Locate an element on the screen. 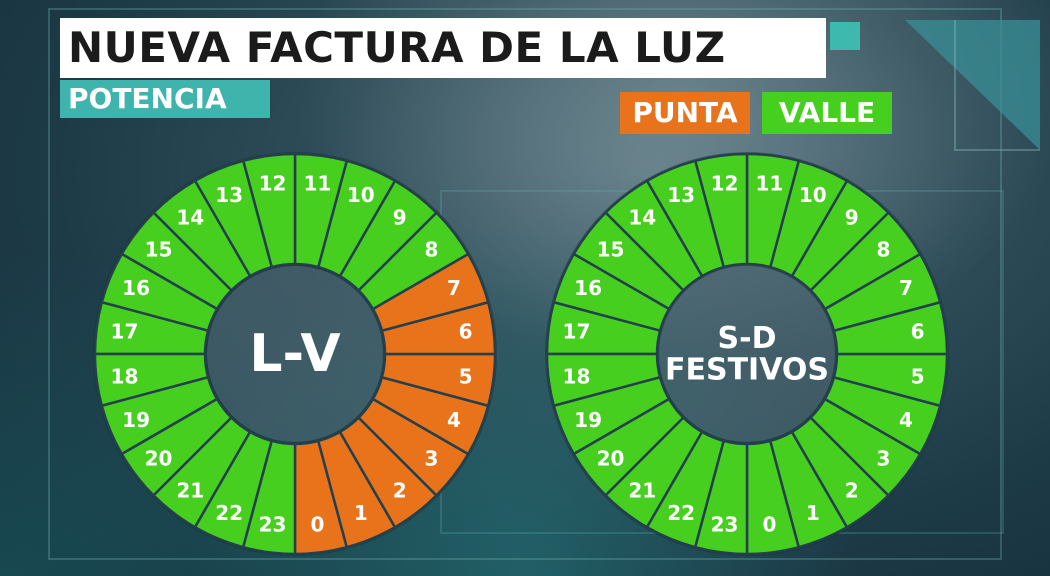  dial-center-label: L-V is located at coordinates (294, 354).